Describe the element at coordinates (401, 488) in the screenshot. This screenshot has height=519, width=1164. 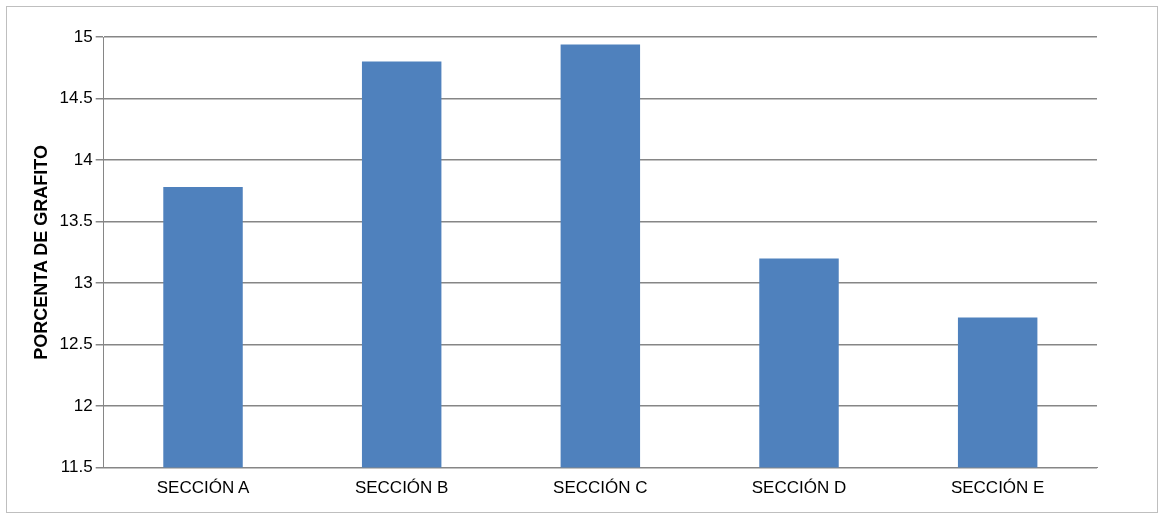
I see `x-tick-label: SECCIÓN B` at that location.